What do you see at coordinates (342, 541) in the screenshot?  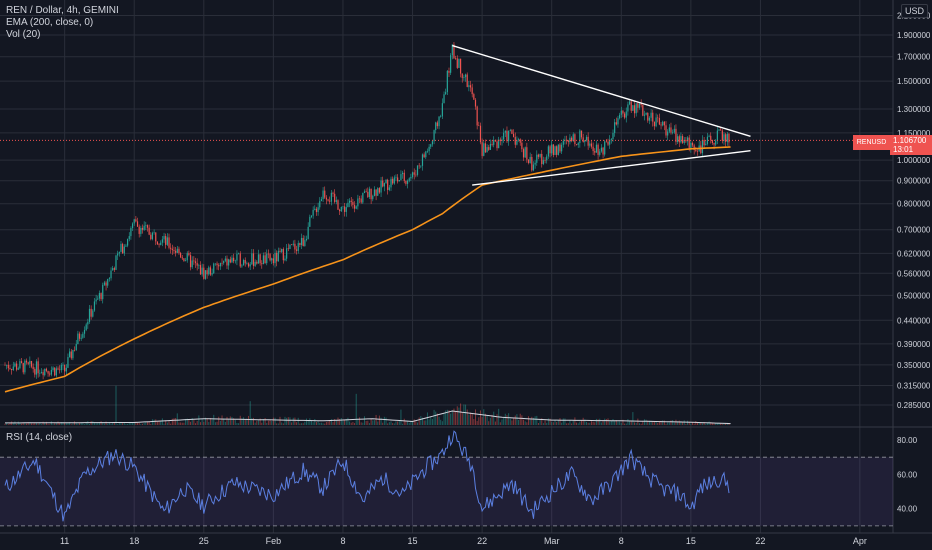 I see `time-tick-label: 8` at bounding box center [342, 541].